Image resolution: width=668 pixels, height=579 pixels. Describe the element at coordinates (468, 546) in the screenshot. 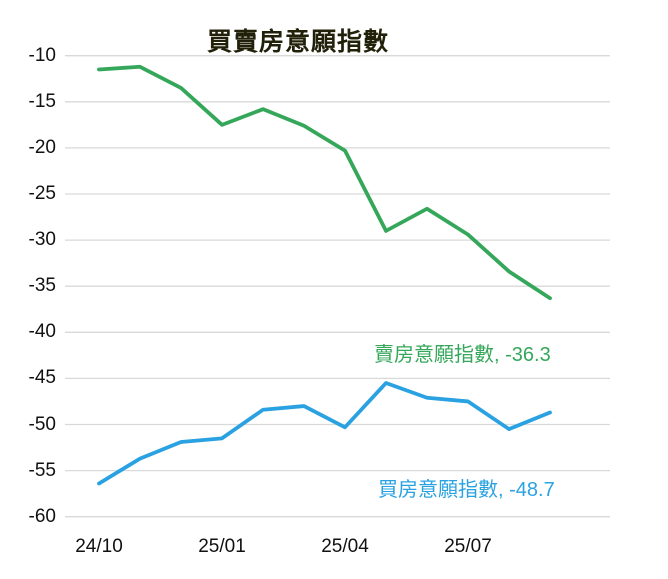

I see `x-tick-label: 25/07` at that location.